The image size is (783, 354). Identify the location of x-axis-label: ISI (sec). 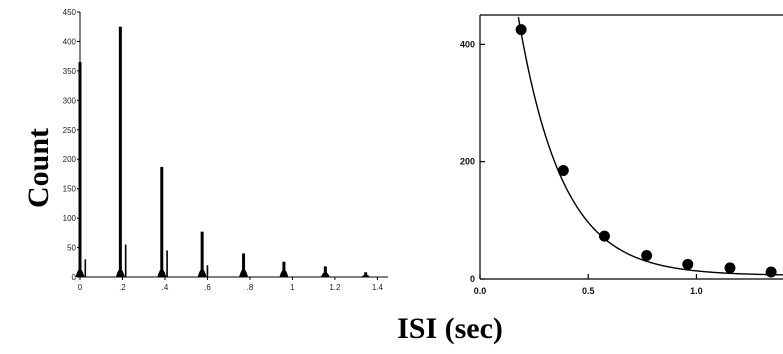
(450, 328).